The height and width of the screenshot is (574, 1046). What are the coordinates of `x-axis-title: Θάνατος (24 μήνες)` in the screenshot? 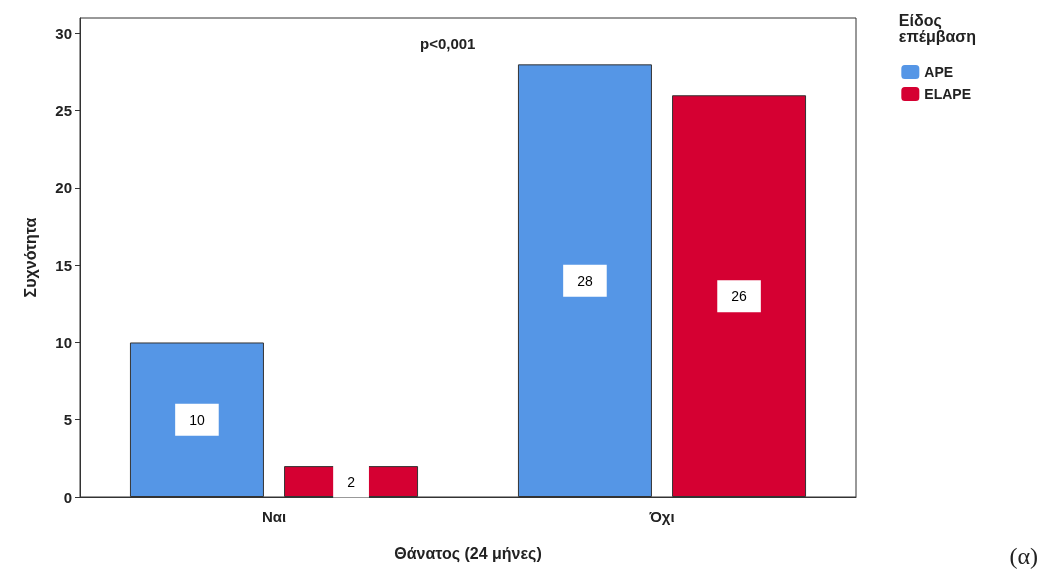 It's located at (468, 553).